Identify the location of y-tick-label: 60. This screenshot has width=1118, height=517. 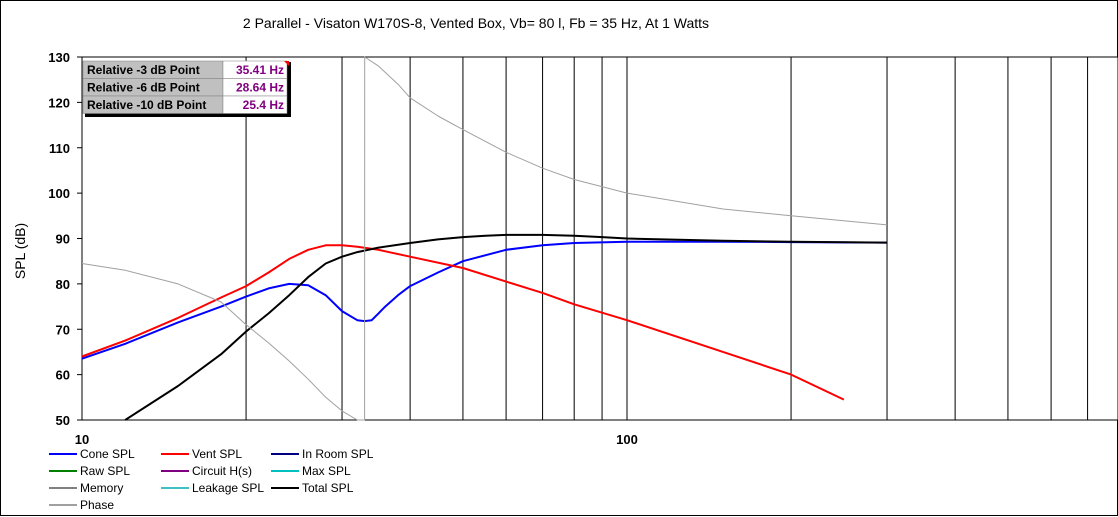
(63, 375).